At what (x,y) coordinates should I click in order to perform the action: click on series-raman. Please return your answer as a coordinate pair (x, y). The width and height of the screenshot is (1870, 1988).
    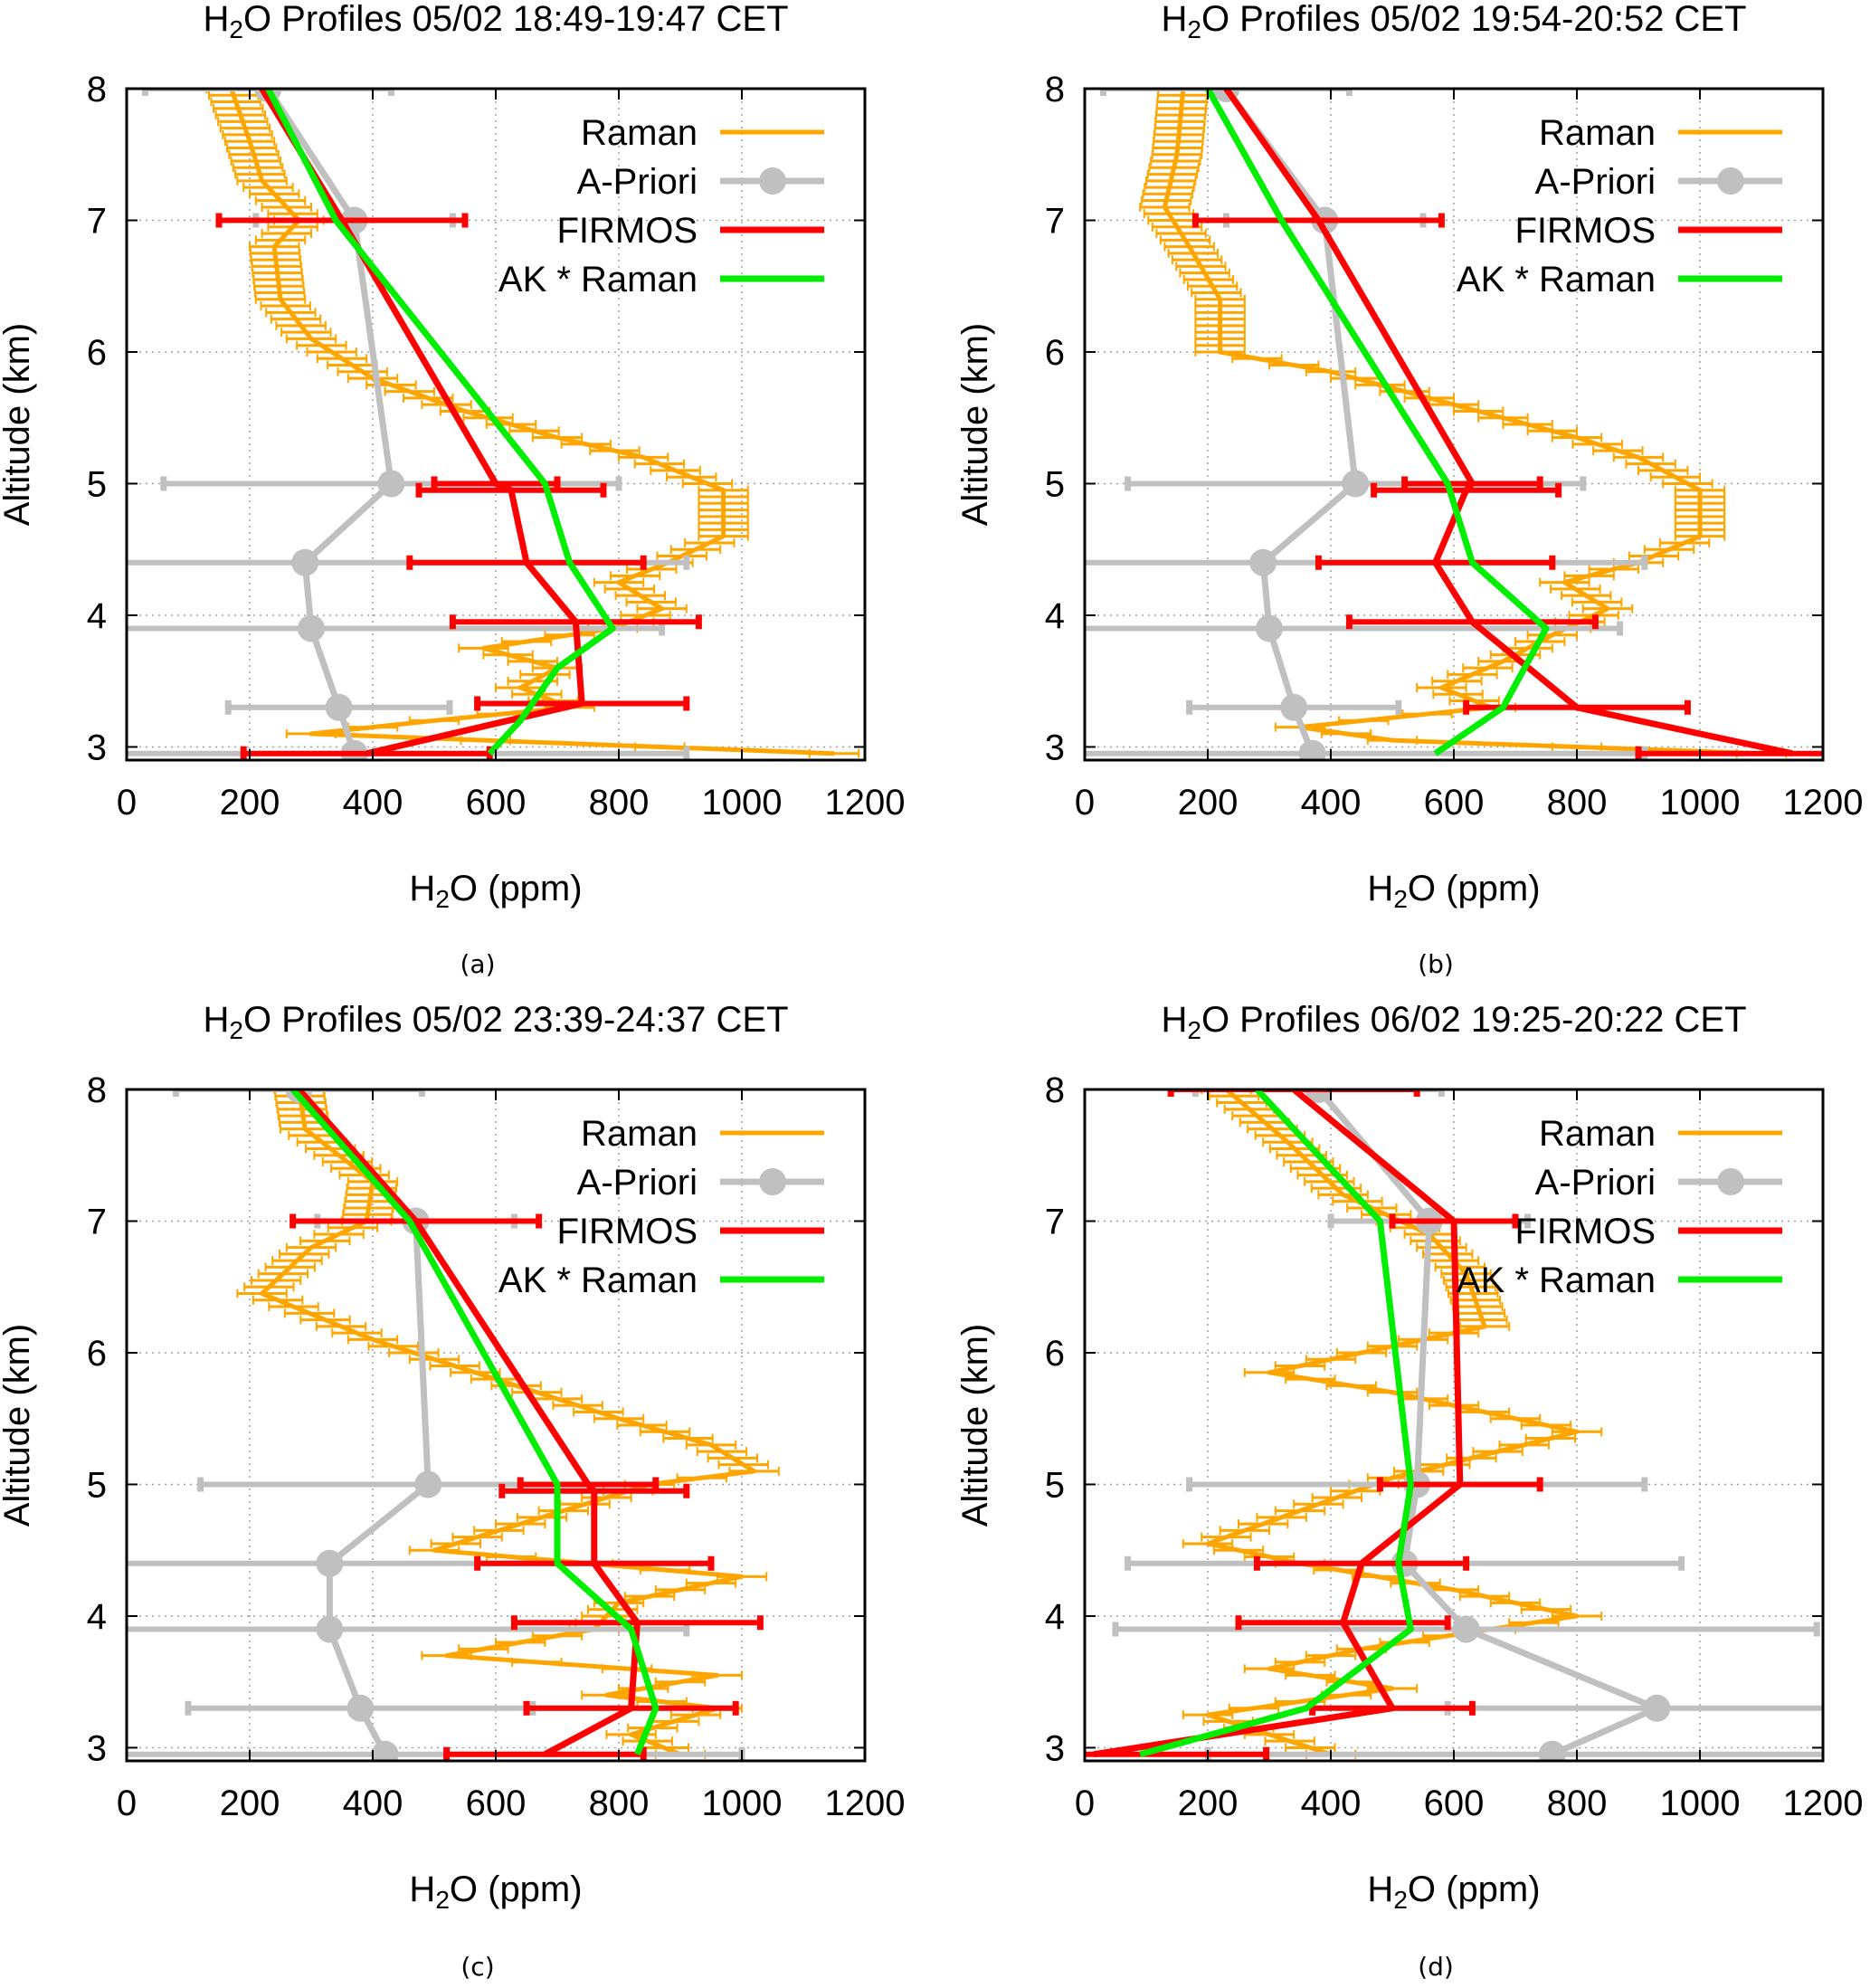
    Looking at the image, I should click on (508, 1424).